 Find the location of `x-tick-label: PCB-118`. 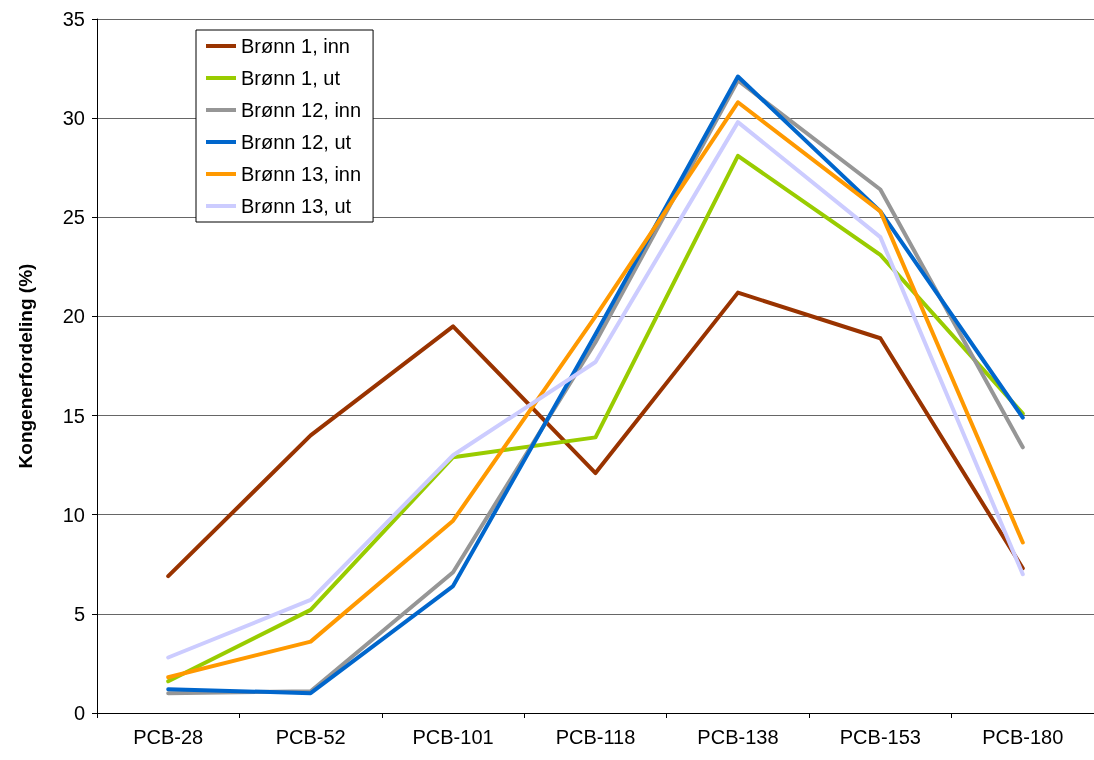

x-tick-label: PCB-118 is located at coordinates (595, 737).